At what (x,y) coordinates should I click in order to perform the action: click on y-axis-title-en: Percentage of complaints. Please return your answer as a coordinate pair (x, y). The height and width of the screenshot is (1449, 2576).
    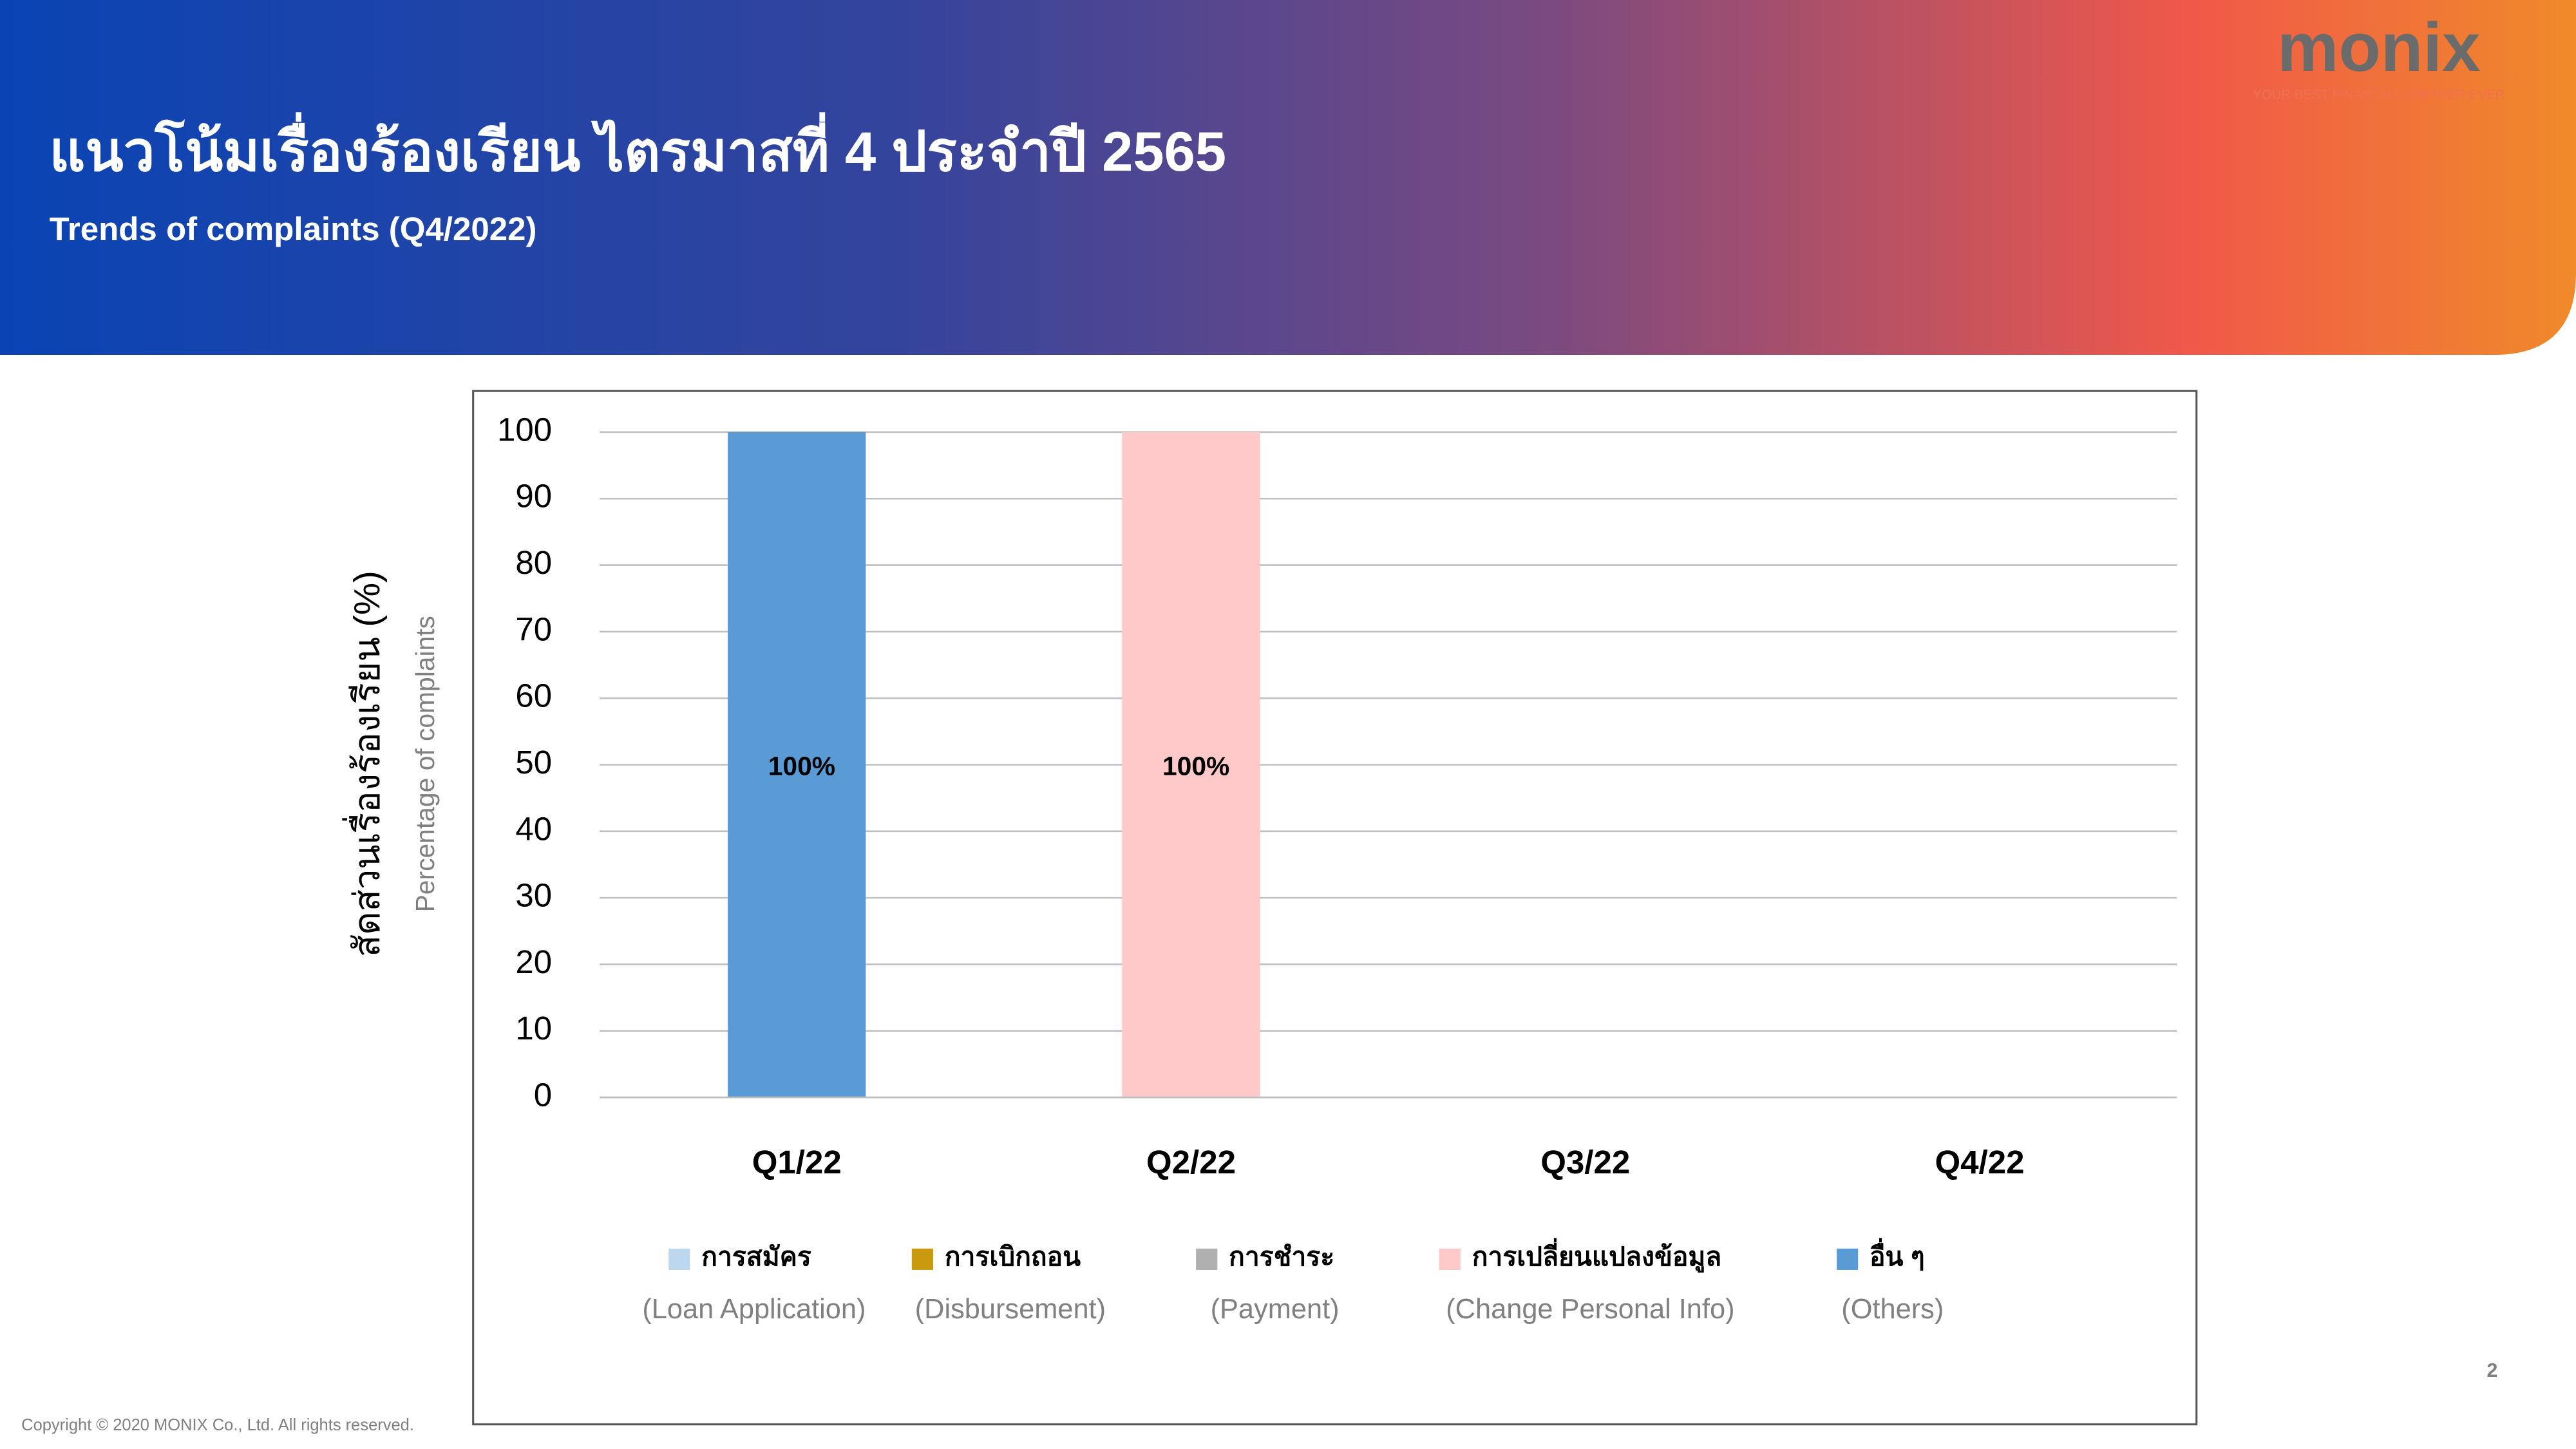
    Looking at the image, I should click on (425, 764).